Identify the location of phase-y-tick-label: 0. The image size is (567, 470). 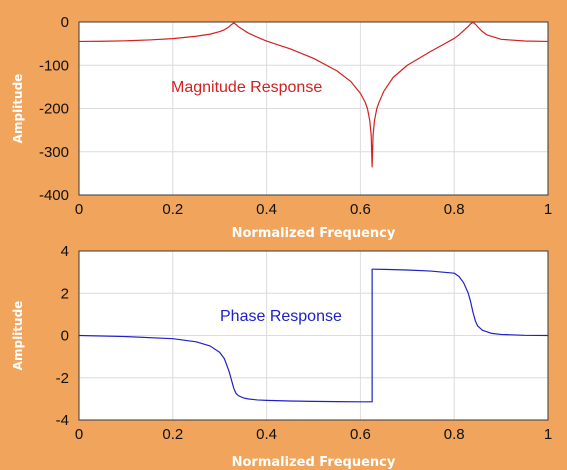
(65, 336).